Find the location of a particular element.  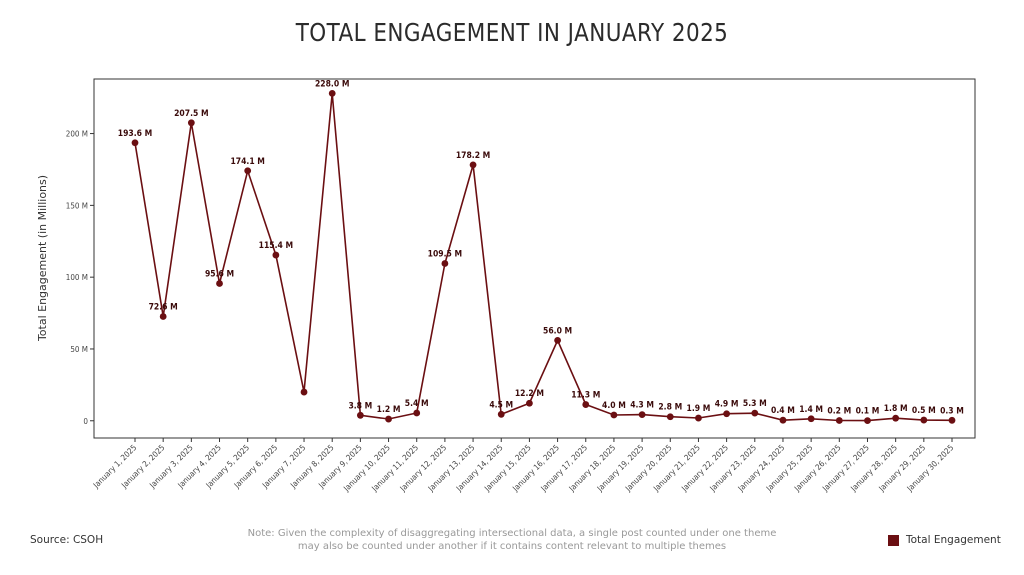

data-label: 4.9 M is located at coordinates (727, 405).